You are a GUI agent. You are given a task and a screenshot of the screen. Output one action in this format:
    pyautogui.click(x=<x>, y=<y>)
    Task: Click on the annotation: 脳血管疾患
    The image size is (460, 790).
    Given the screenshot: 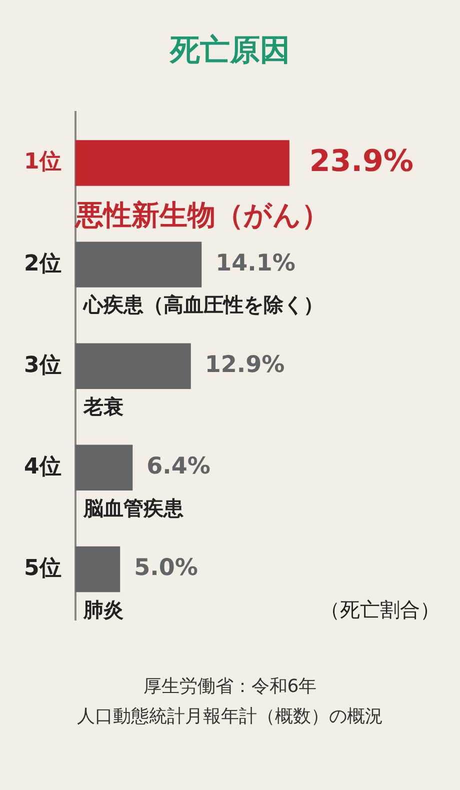 What is the action you would take?
    pyautogui.click(x=133, y=508)
    